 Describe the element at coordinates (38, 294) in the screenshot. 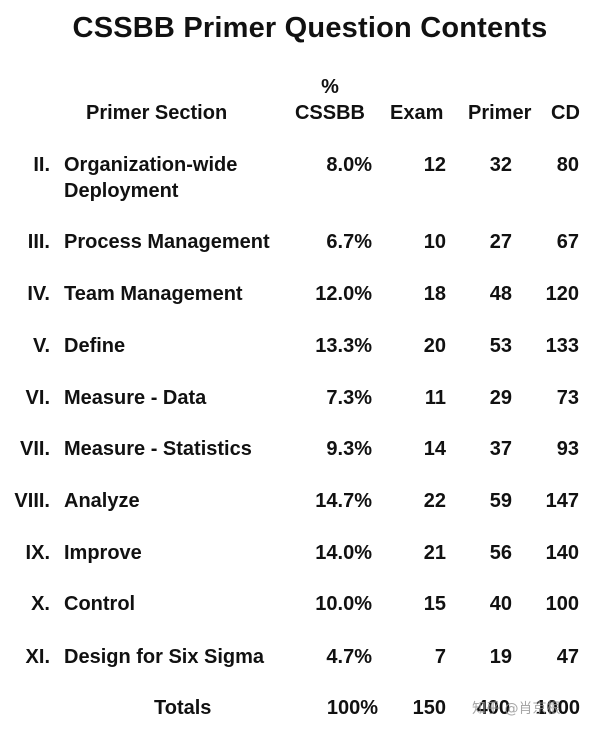

I see `row-numeral: IV.` at that location.